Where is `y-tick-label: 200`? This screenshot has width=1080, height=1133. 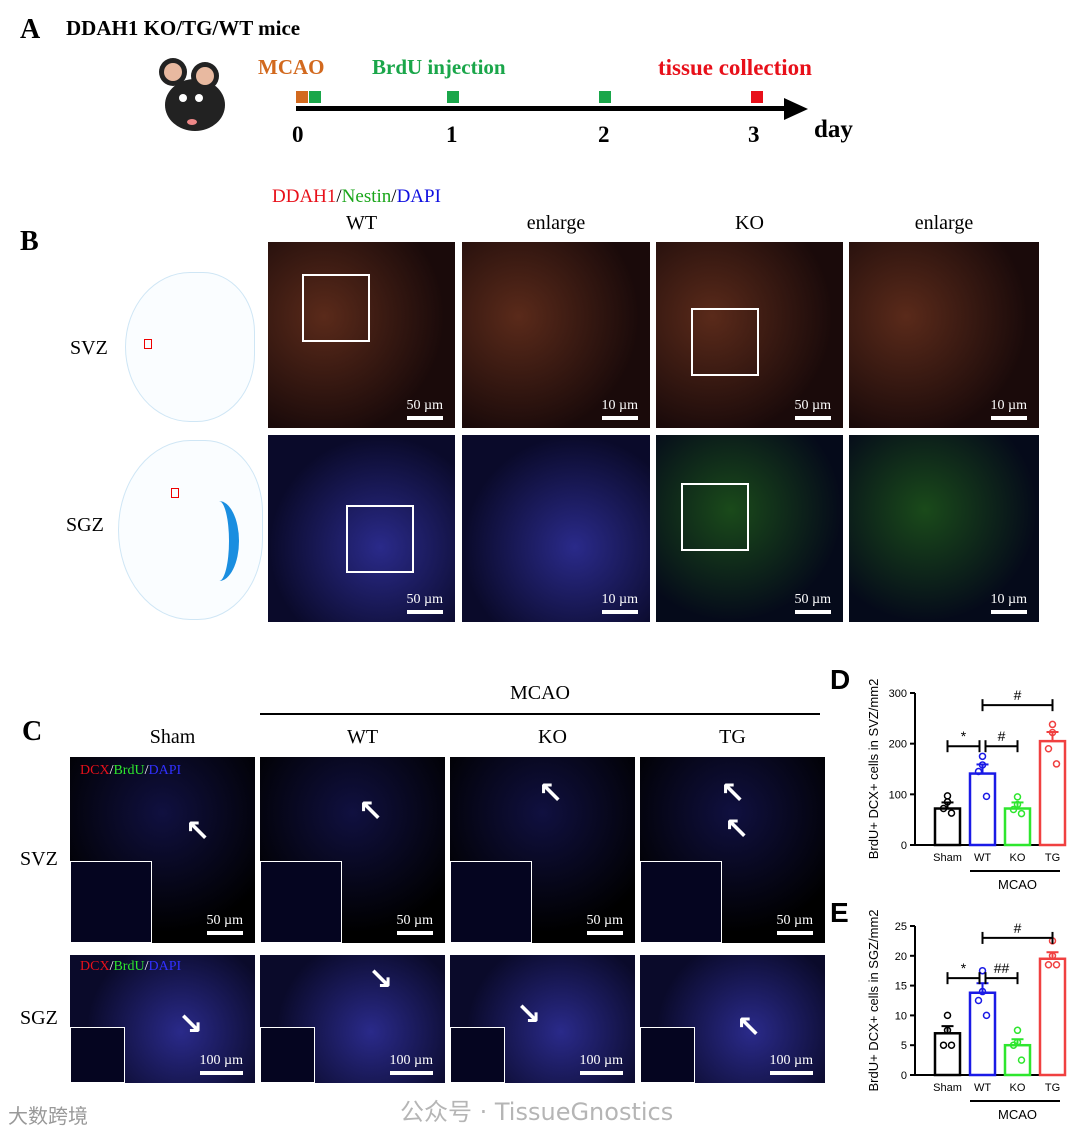 y-tick-label: 200 is located at coordinates (898, 745).